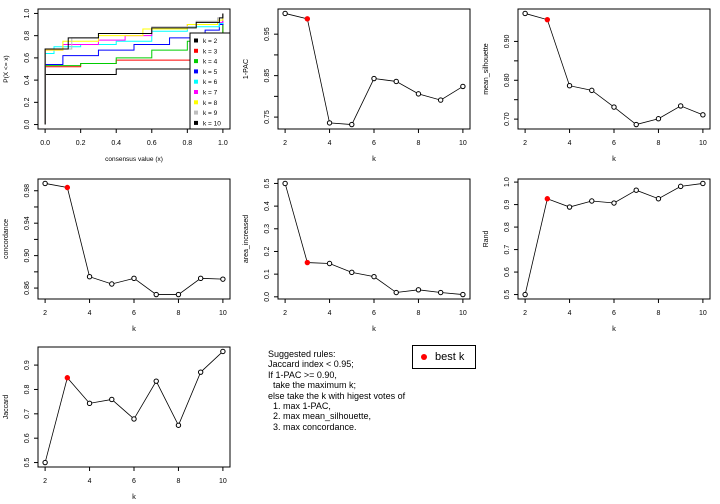 Image resolution: width=720 pixels, height=504 pixels. Describe the element at coordinates (312, 385) in the screenshot. I see `rule-line: take the maximum k;` at that location.